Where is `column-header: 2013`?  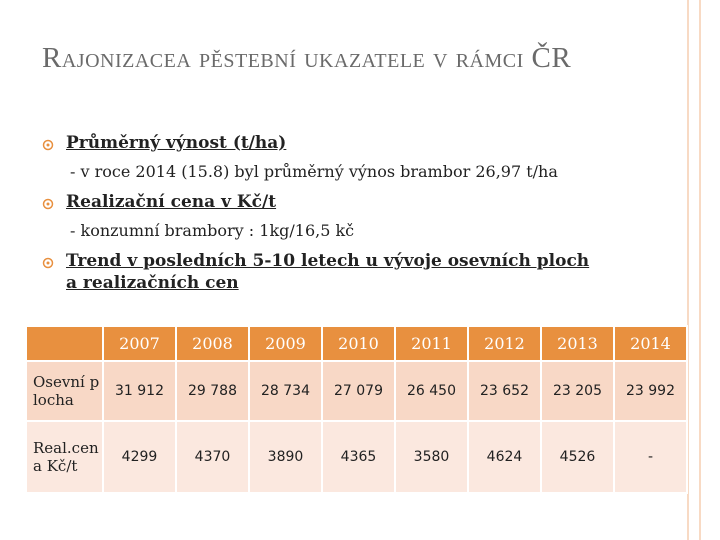 column-header: 2013 is located at coordinates (577, 343).